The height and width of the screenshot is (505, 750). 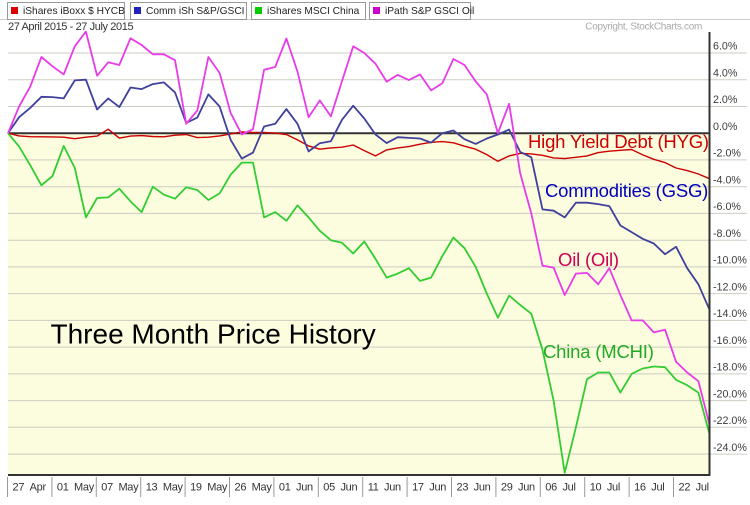 I want to click on svg-text: 17 Jun, so click(x=429, y=488).